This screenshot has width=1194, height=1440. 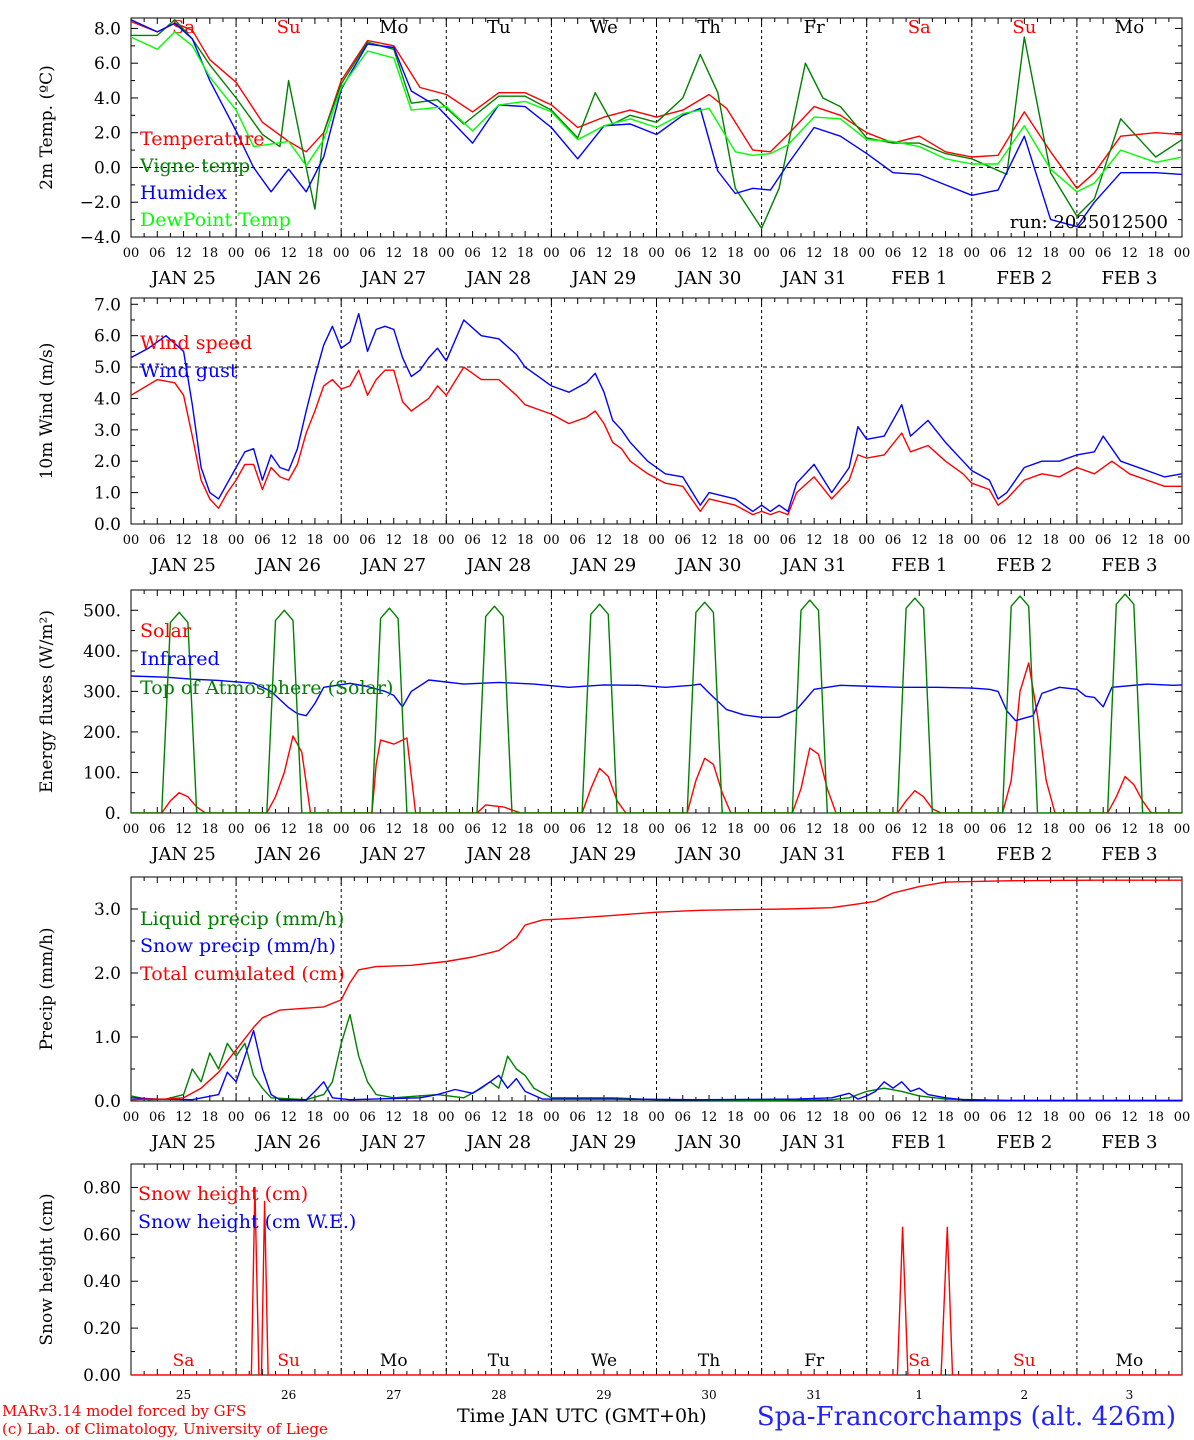 I want to click on day-number-label: 30, so click(x=708, y=1395).